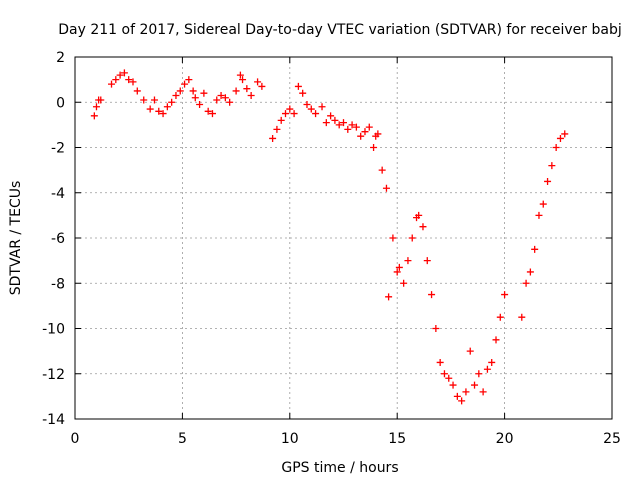 The height and width of the screenshot is (480, 640). I want to click on y-axis-label: SDTVAR / TECUs, so click(16, 238).